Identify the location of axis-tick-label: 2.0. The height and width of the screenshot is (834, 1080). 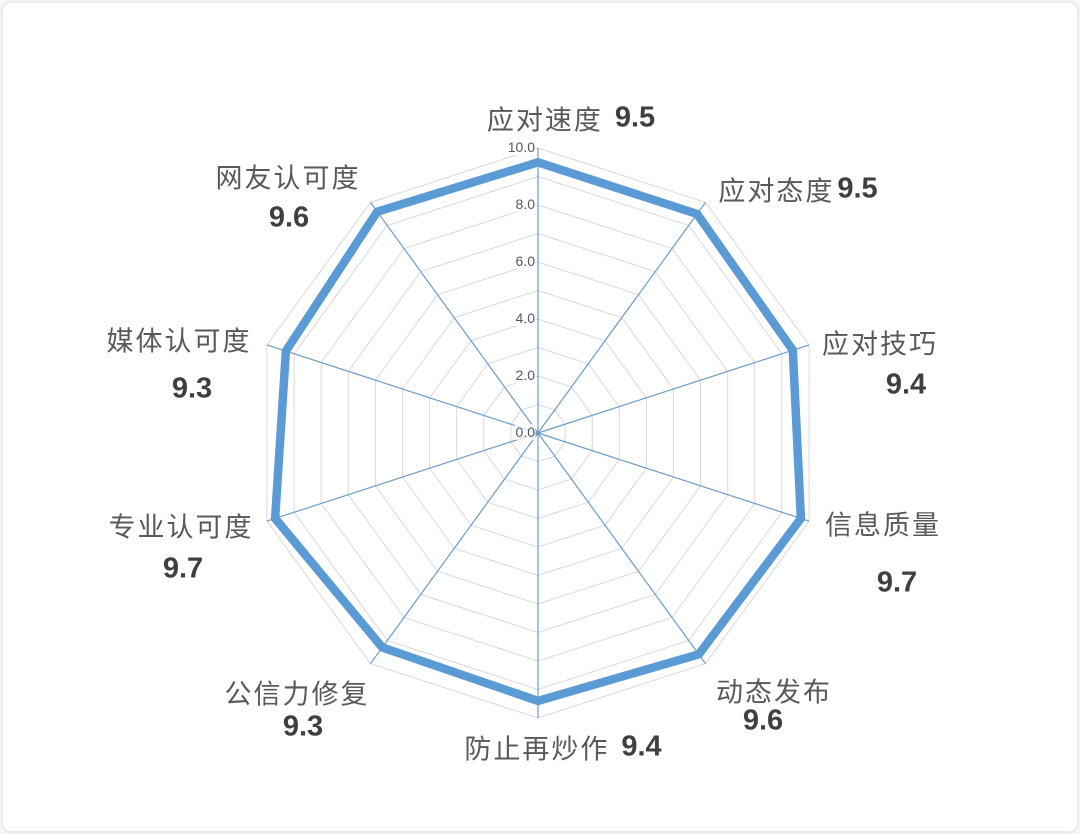
(525, 375).